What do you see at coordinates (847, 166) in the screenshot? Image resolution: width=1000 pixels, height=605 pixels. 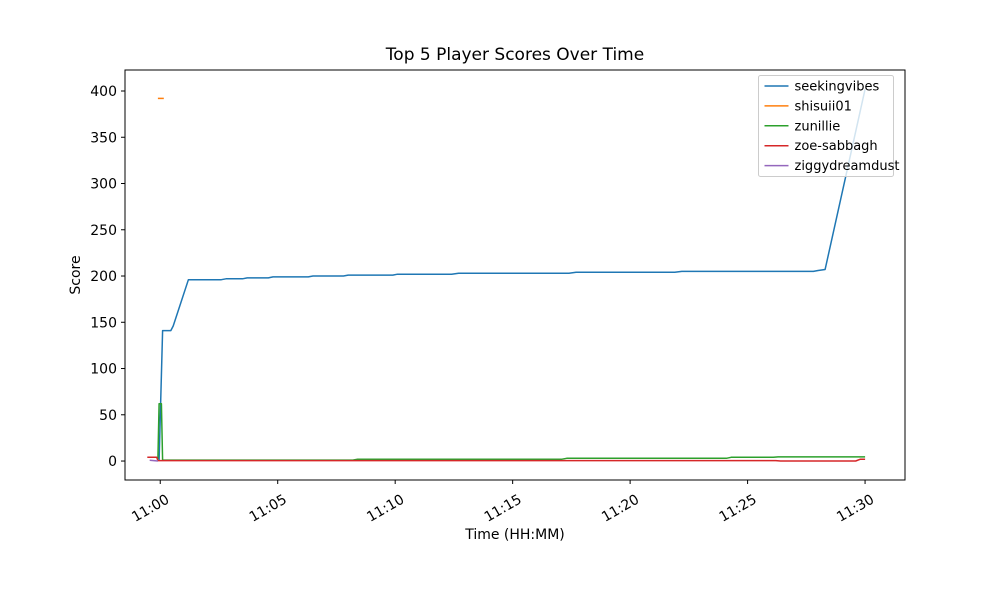 I see `legend-label-ziggydreamdust: ziggydreamdust` at bounding box center [847, 166].